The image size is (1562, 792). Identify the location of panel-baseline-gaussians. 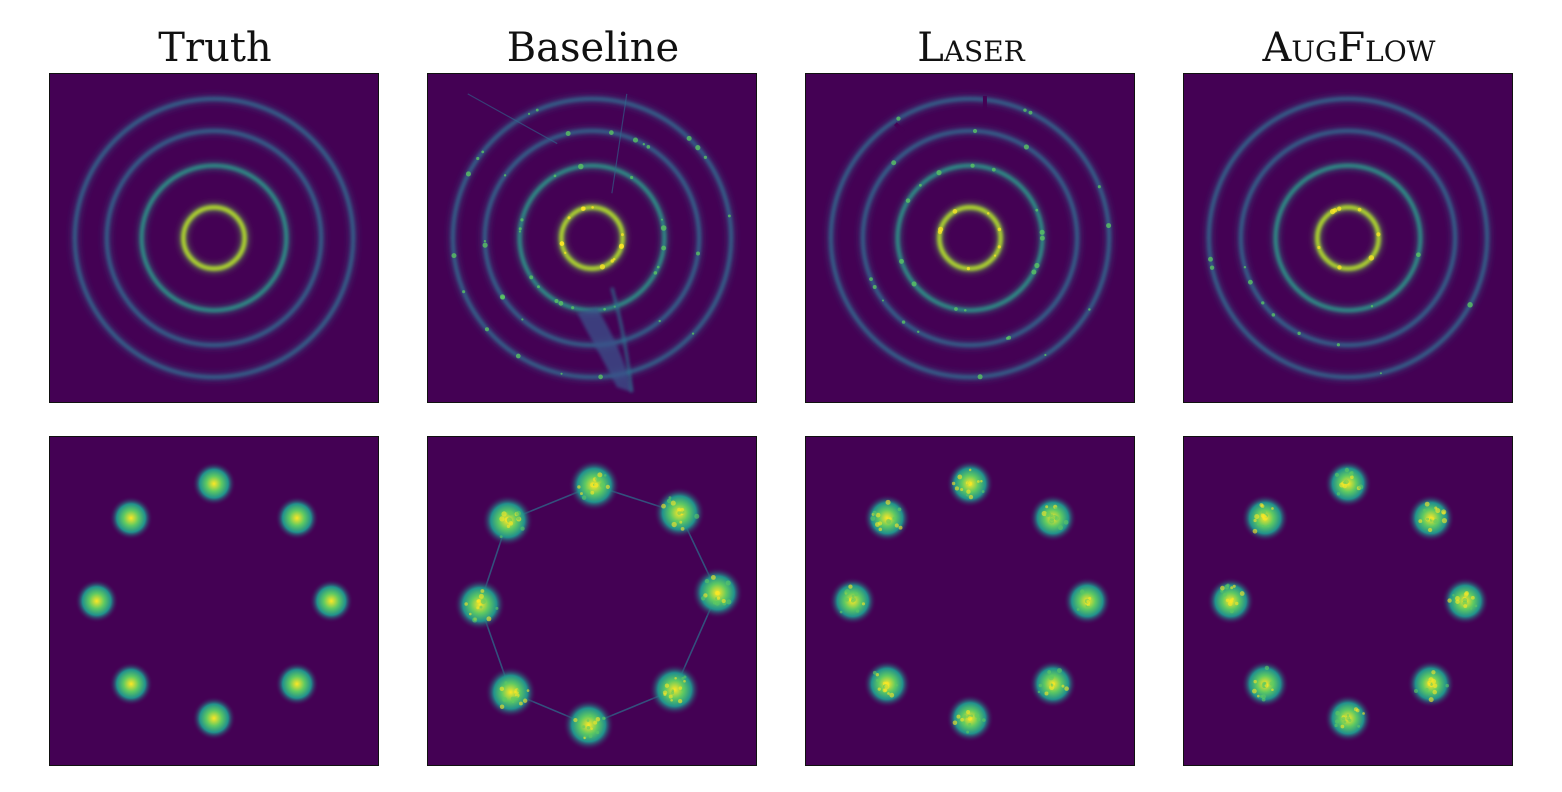
(592, 601).